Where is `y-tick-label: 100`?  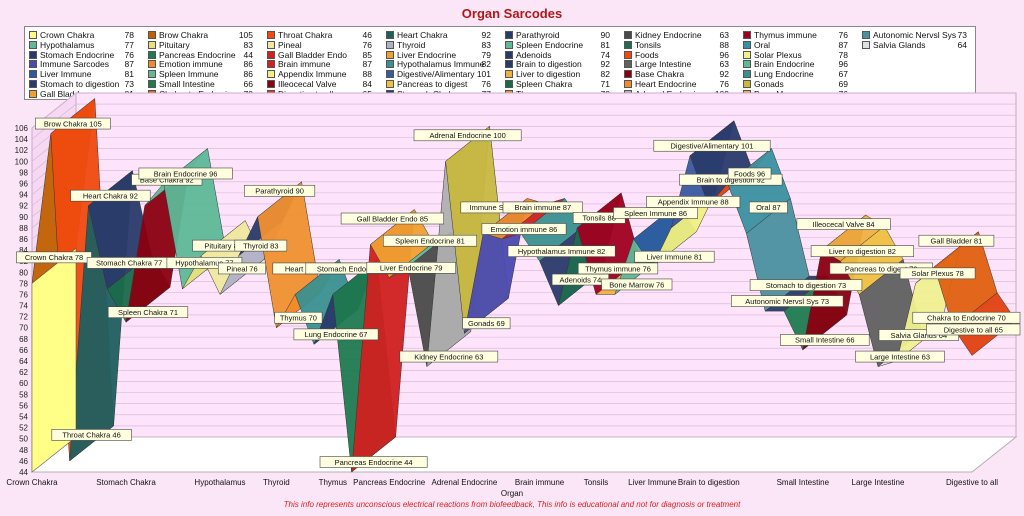 y-tick-label: 100 is located at coordinates (22, 161).